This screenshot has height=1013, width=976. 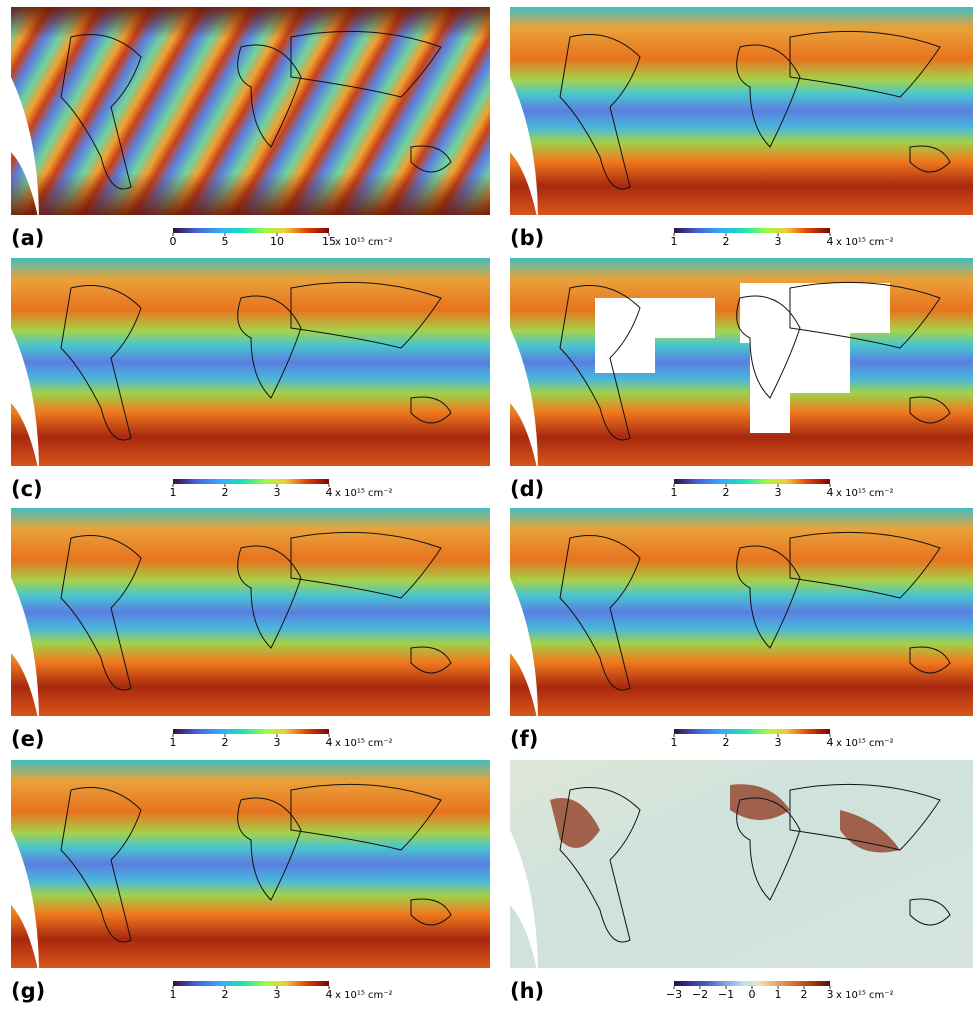 I want to click on emission-hotspots, so click(x=725, y=818).